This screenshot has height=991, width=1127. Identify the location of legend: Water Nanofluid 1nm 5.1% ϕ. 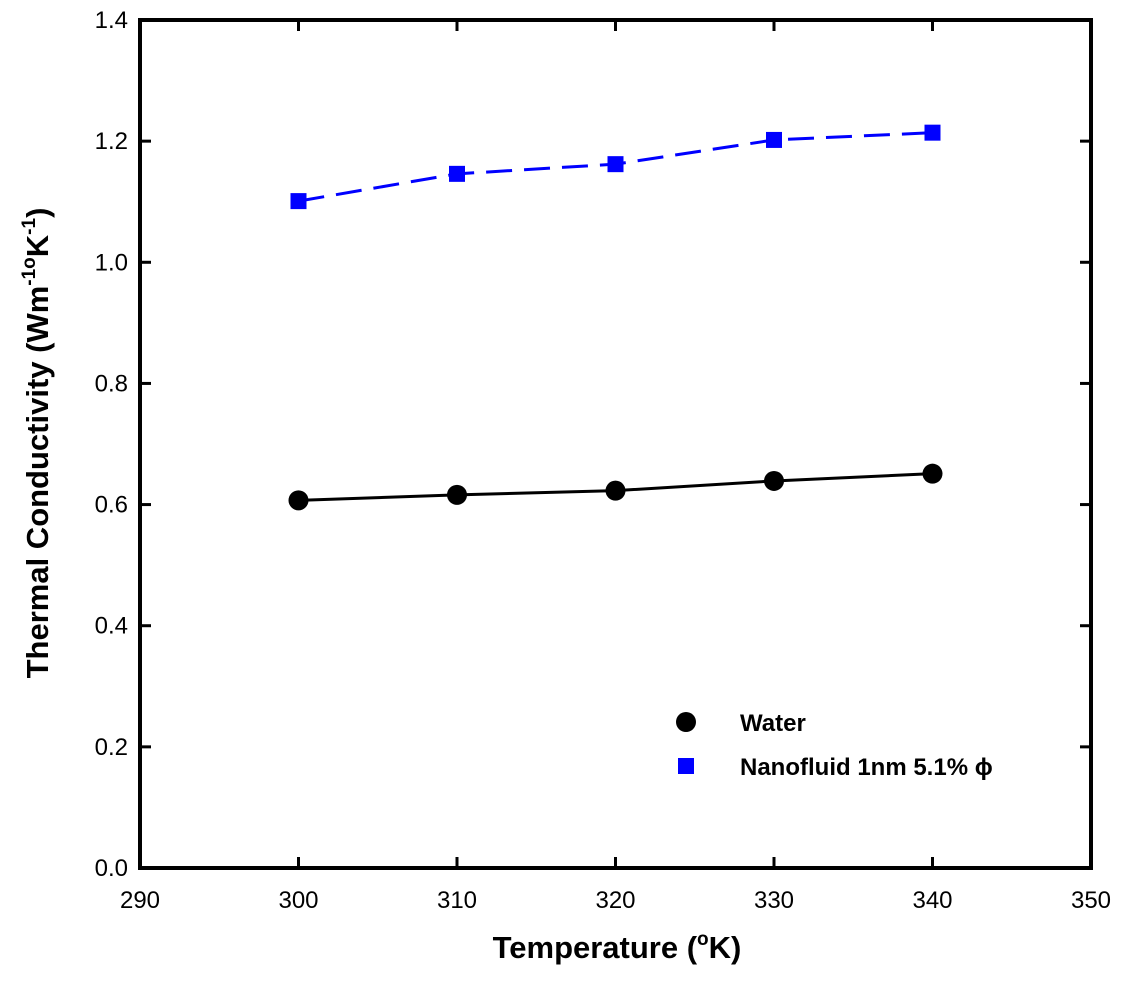
(834, 745).